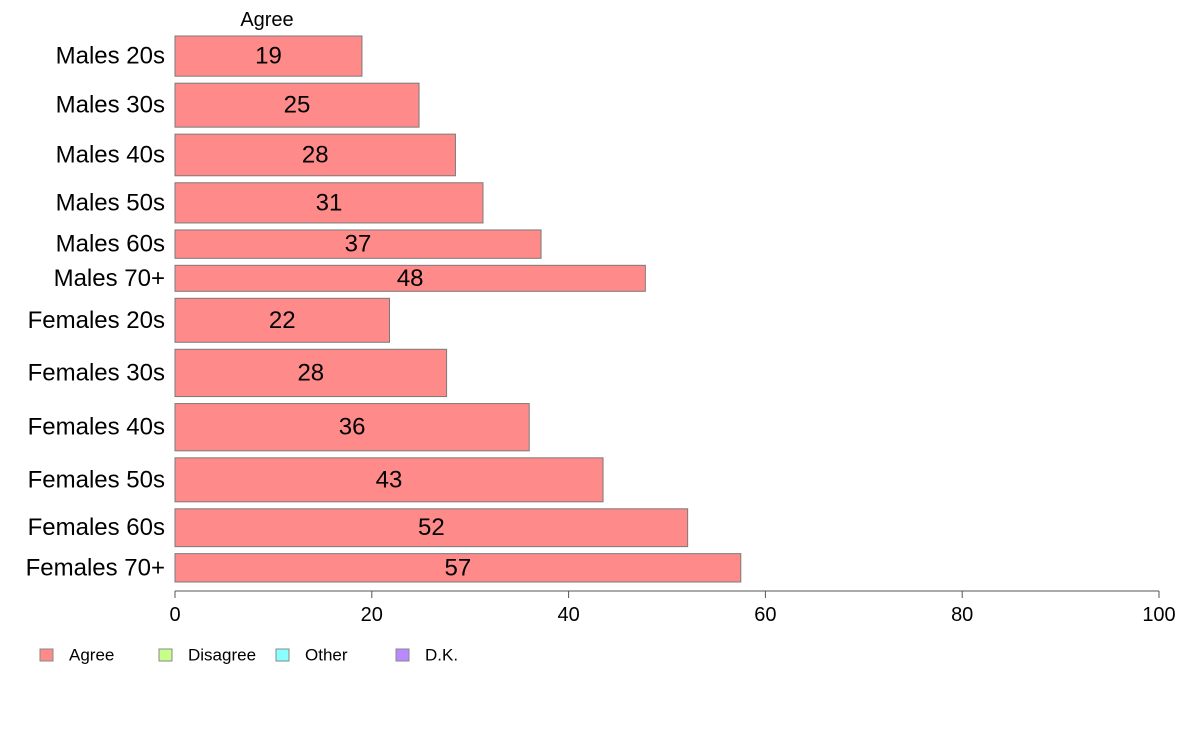 Image resolution: width=1188 pixels, height=736 pixels. What do you see at coordinates (962, 615) in the screenshot?
I see `x-tick-label: 80` at bounding box center [962, 615].